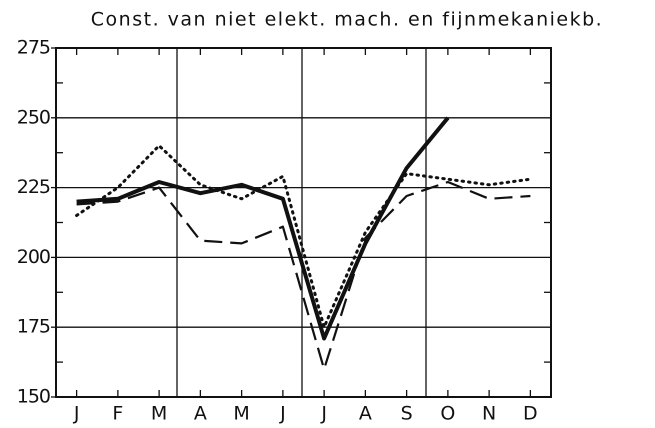  What do you see at coordinates (117, 414) in the screenshot?
I see `x-tick-label: F` at bounding box center [117, 414].